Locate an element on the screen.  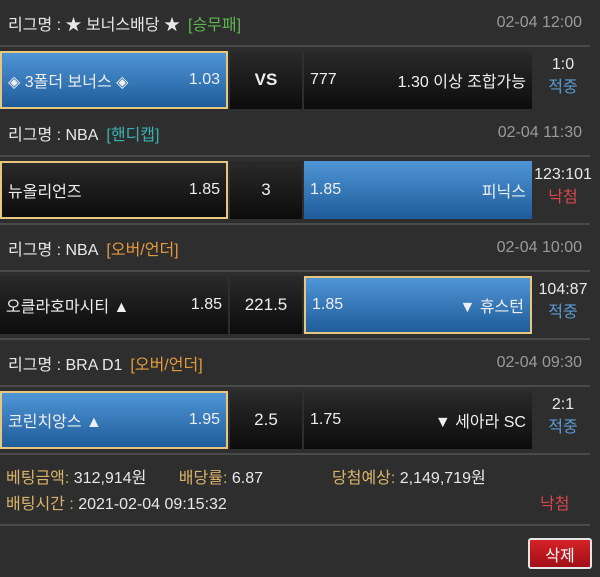
home-odds: 1.03 is located at coordinates (204, 79).